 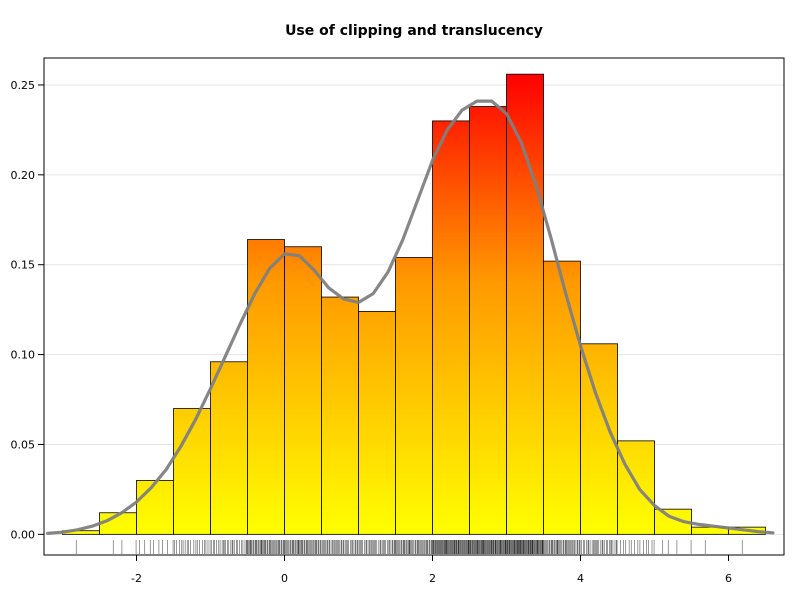 What do you see at coordinates (580, 578) in the screenshot?
I see `x-tick-label-3: 4` at bounding box center [580, 578].